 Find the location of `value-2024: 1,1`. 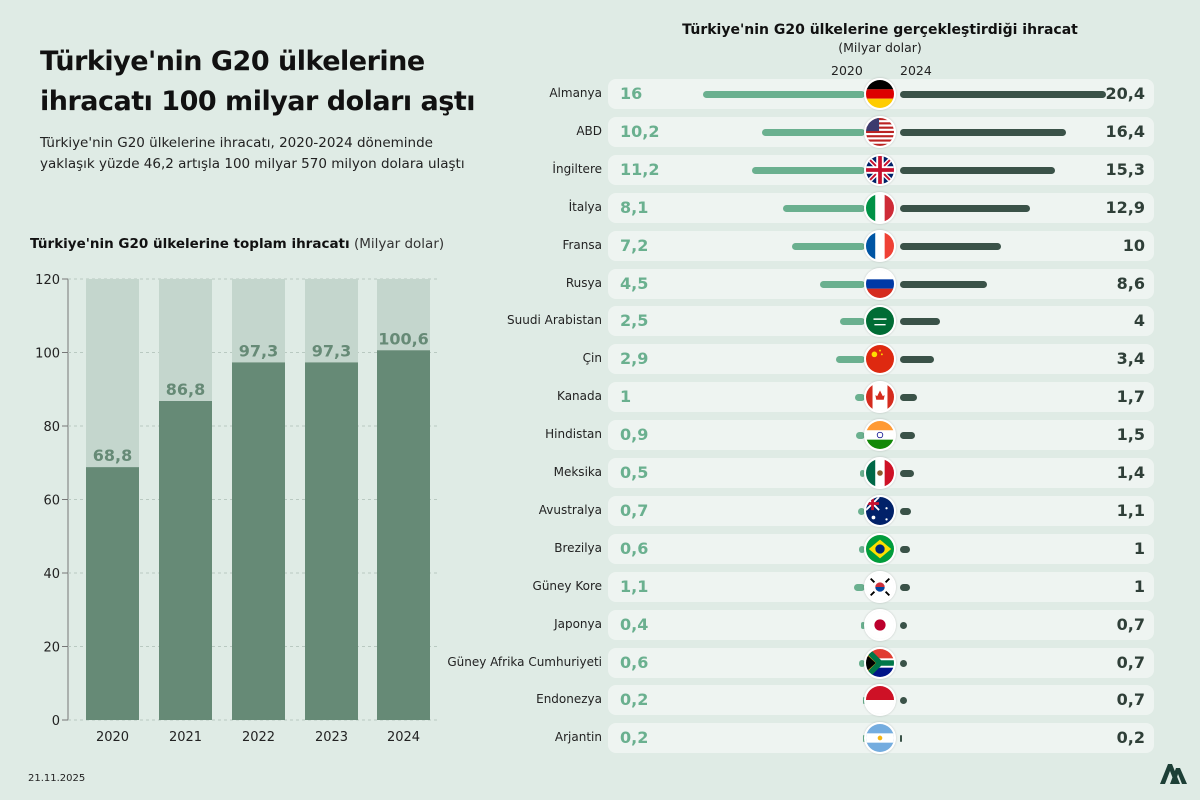

value-2024: 1,1 is located at coordinates (1130, 510).